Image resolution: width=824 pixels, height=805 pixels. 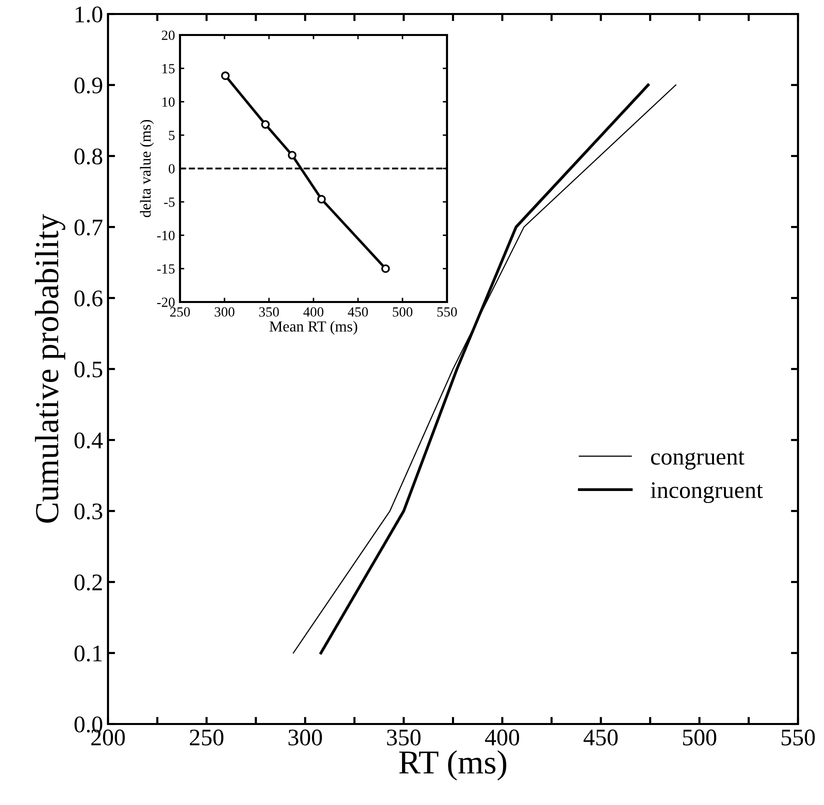 What do you see at coordinates (89, 14) in the screenshot?
I see `y-tick-label: 1.0` at bounding box center [89, 14].